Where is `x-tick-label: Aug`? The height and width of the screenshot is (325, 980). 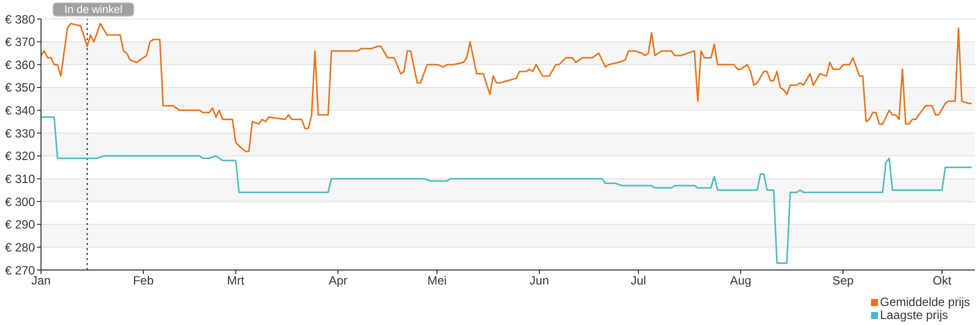
x-tick-label: Aug is located at coordinates (741, 281).